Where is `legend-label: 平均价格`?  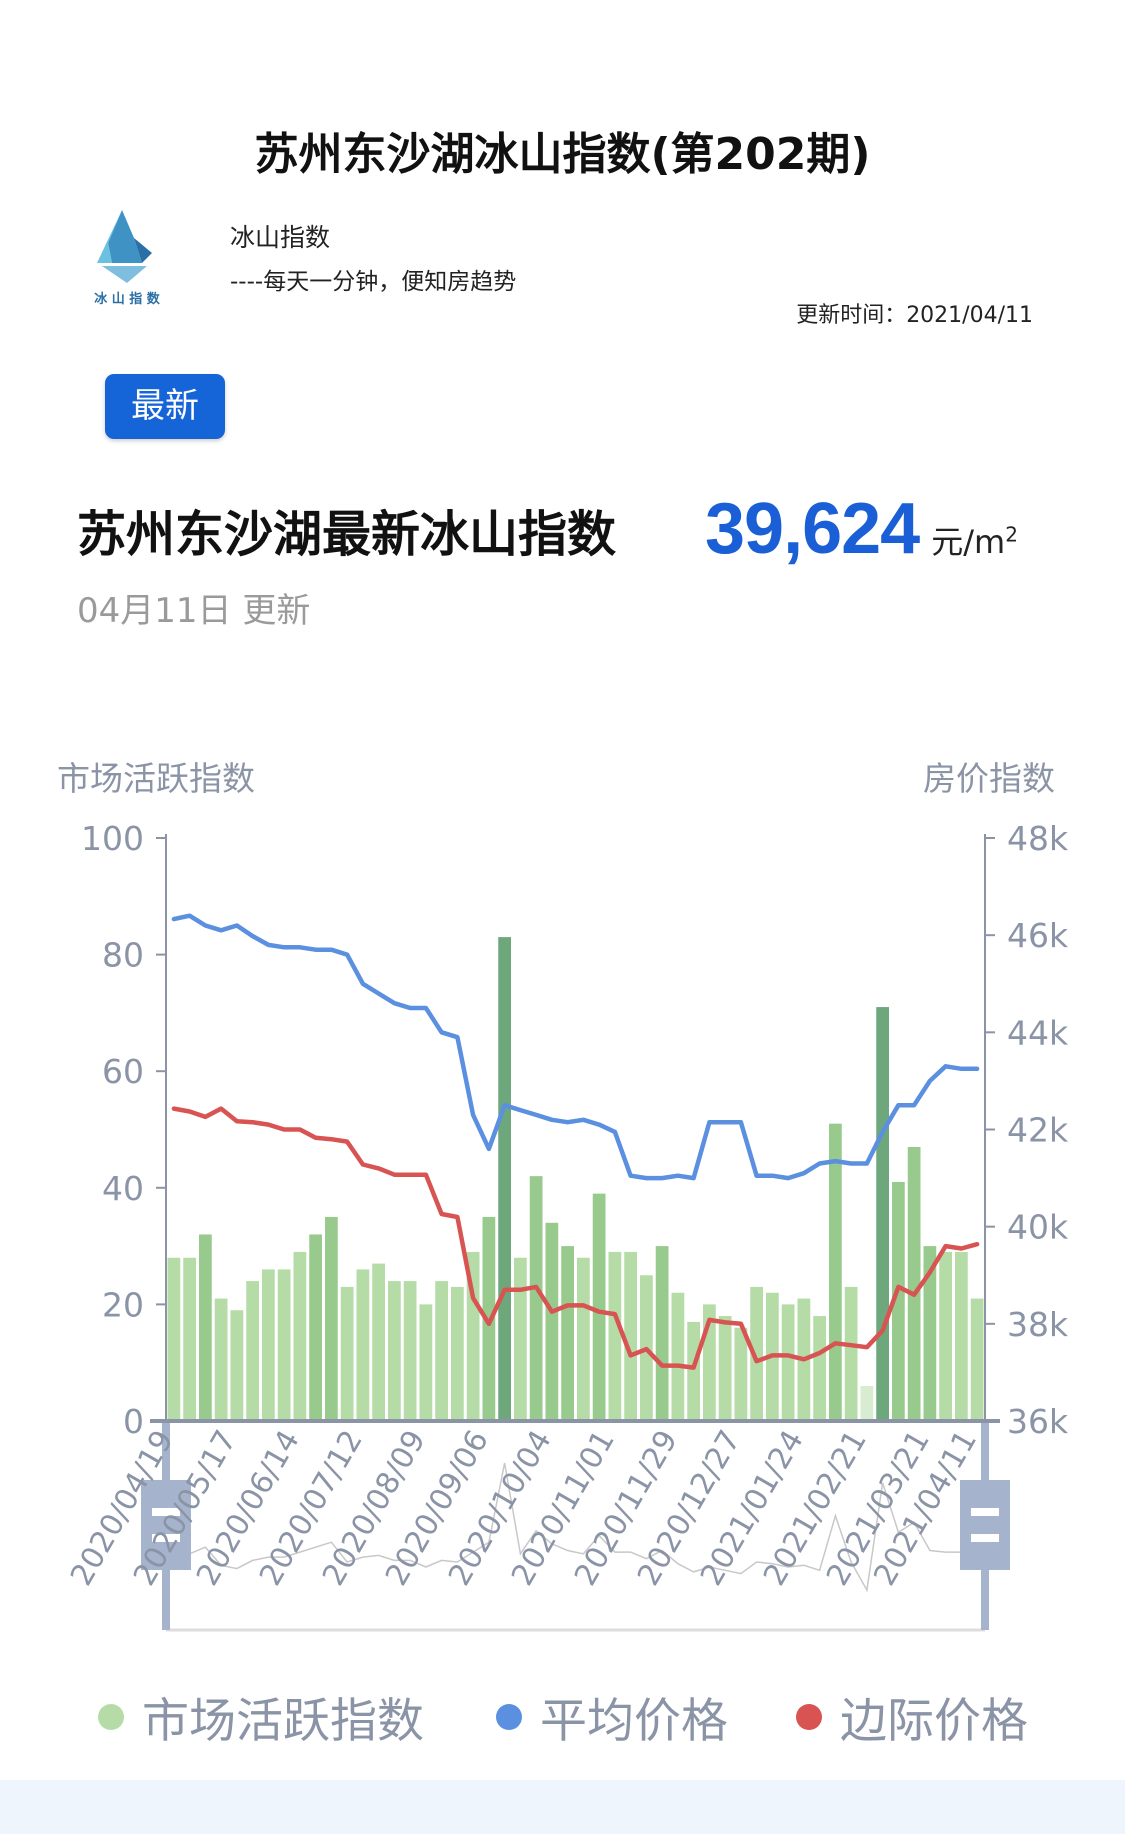
legend-label: 平均价格 is located at coordinates (634, 1721).